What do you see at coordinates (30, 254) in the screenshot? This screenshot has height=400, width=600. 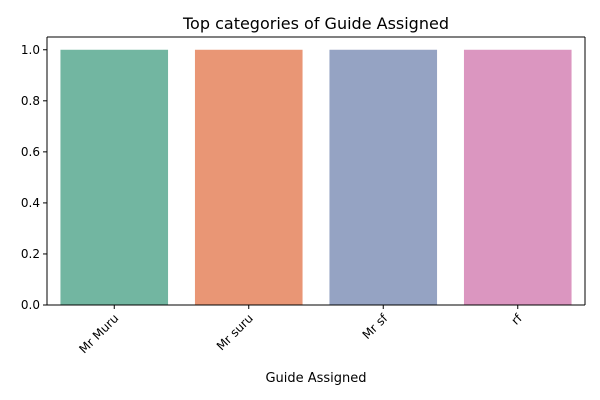 I see `y-tick-label: 0.2` at bounding box center [30, 254].